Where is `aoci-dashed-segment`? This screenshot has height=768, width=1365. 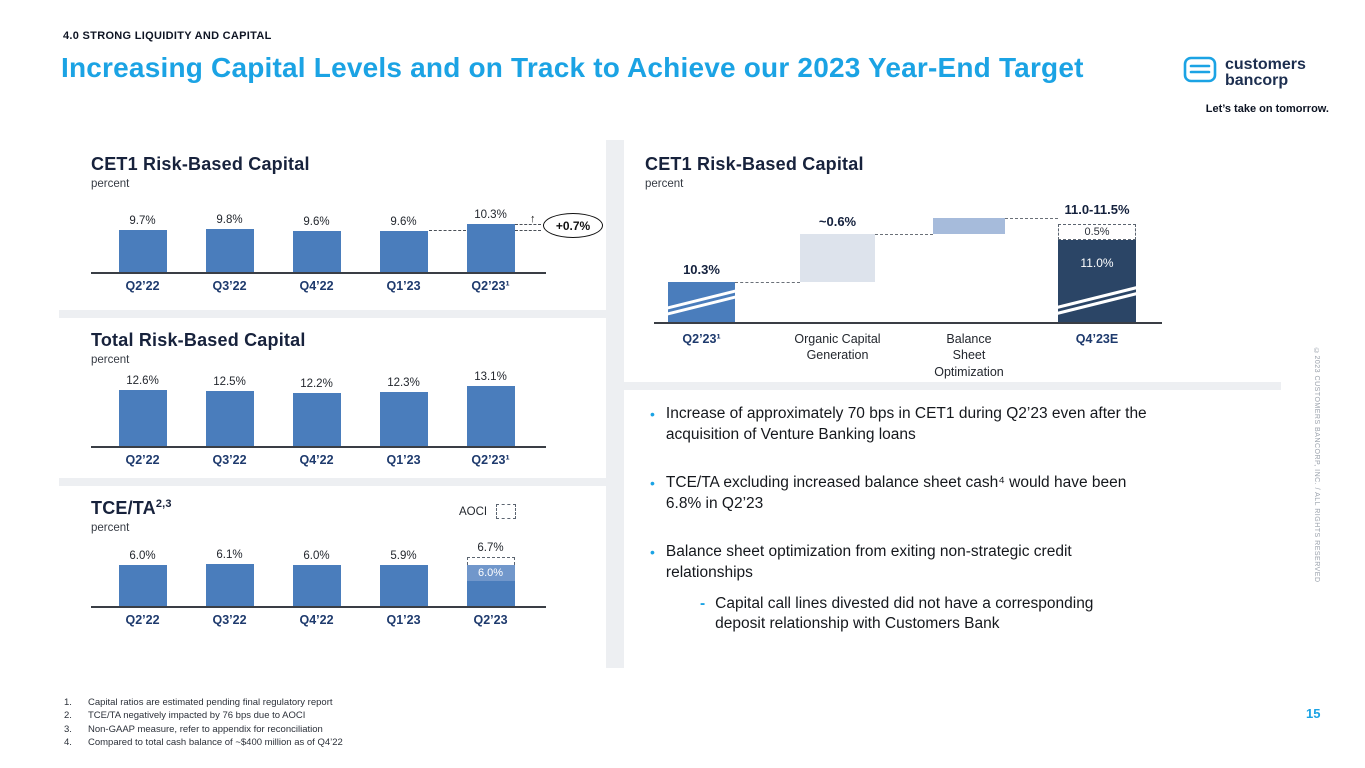
aoci-dashed-segment is located at coordinates (490, 560).